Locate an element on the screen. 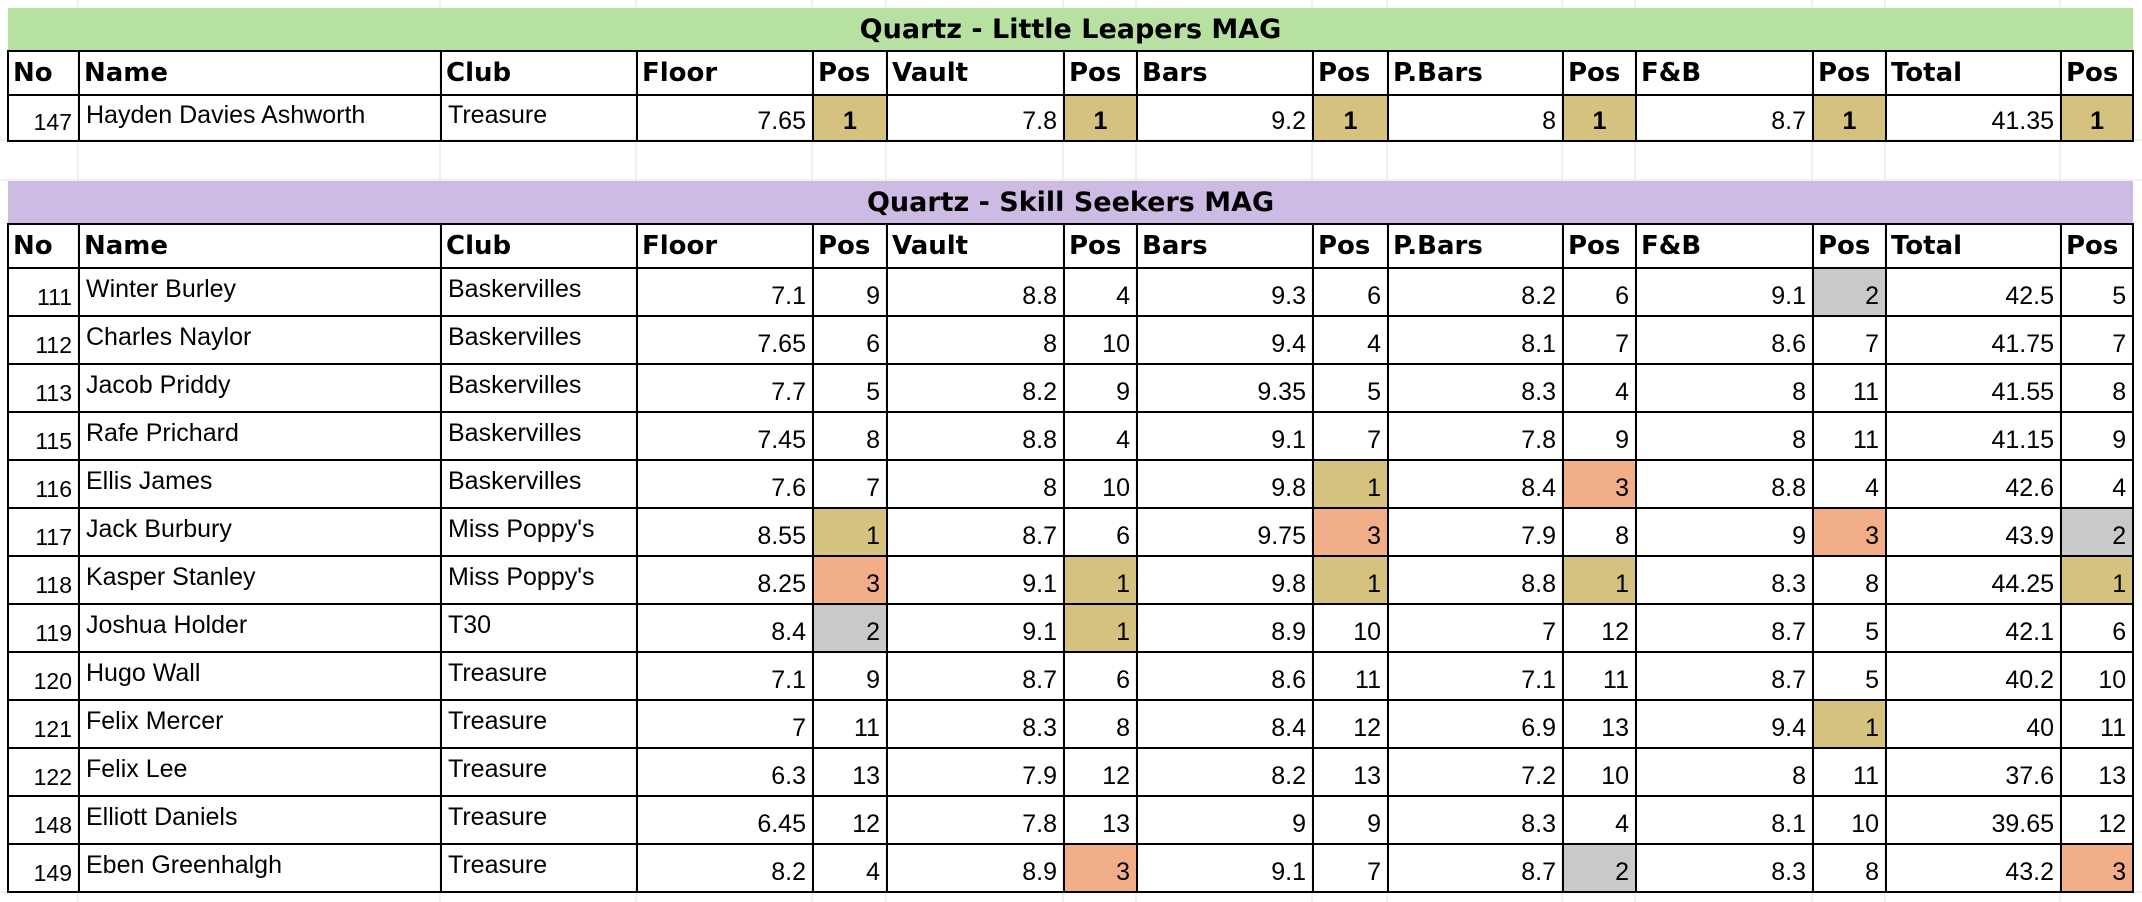  vault-pos-cell: 10 is located at coordinates (1100, 484).